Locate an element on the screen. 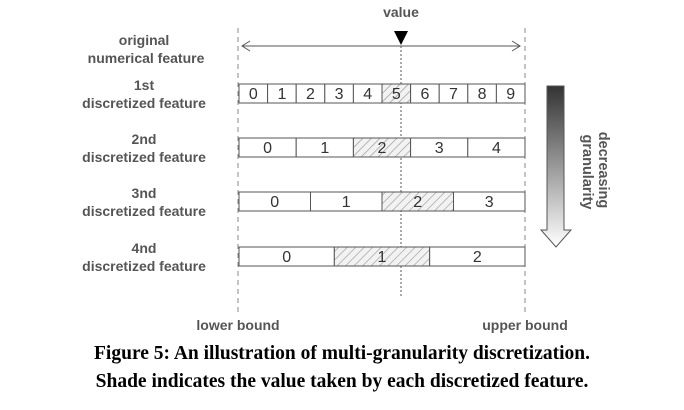 This screenshot has height=410, width=684. feature-label-1-line2: discretized feature is located at coordinates (144, 103).